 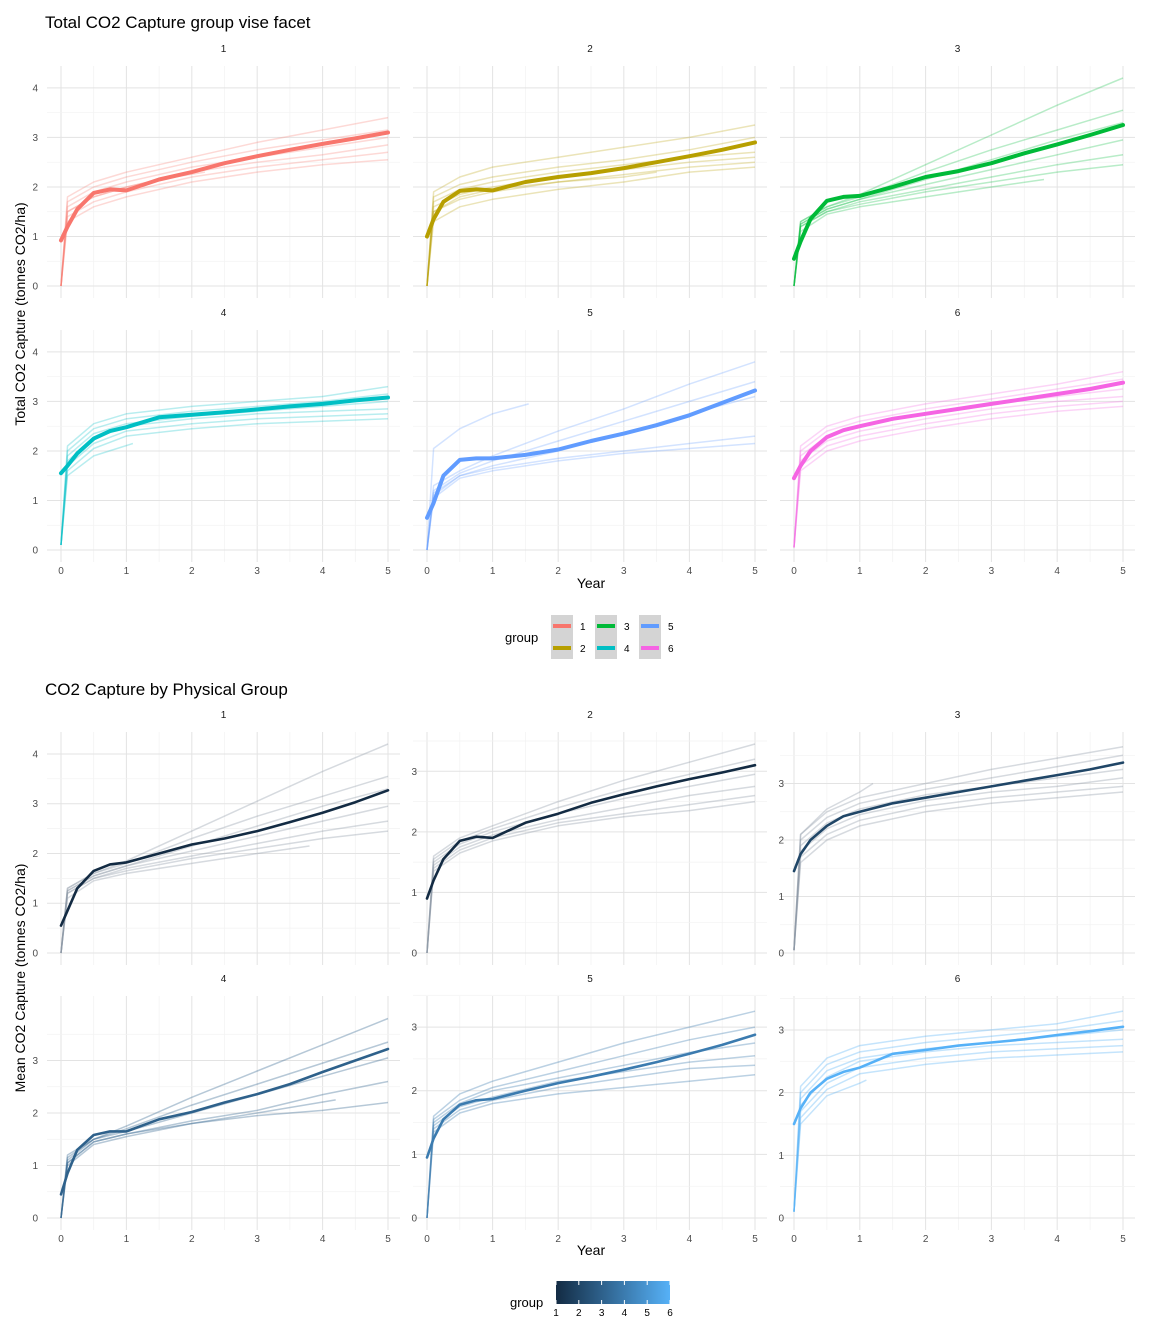 I want to click on facet-panel-6: 6 0 1 2 3 0 1 2 3 4 5, so click(x=956, y=1109).